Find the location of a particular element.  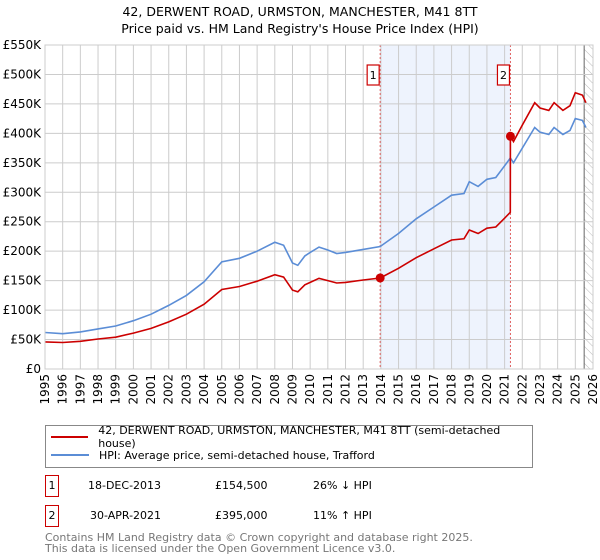

x-tick-label: 1997 is located at coordinates (80, 389).